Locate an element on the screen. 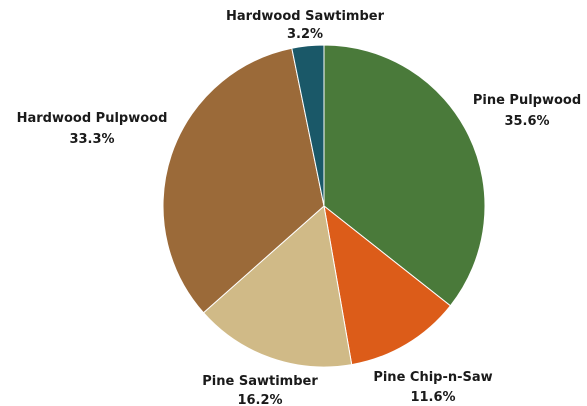  slice-value-pine-sawtimber: 16.2% is located at coordinates (259, 399).